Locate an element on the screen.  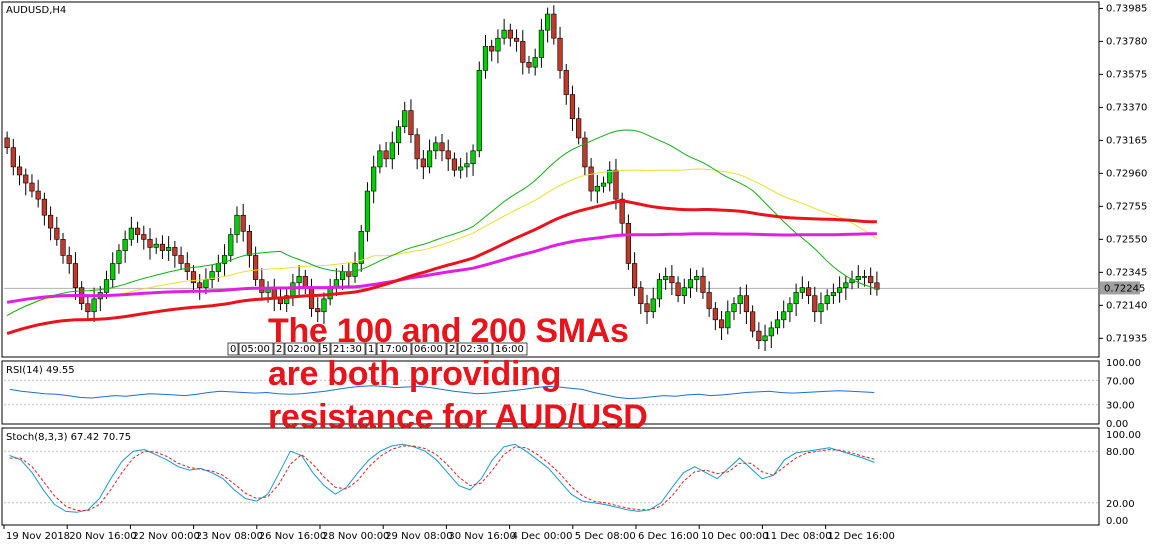
price-tick-label: 0.72140 is located at coordinates (1126, 305).